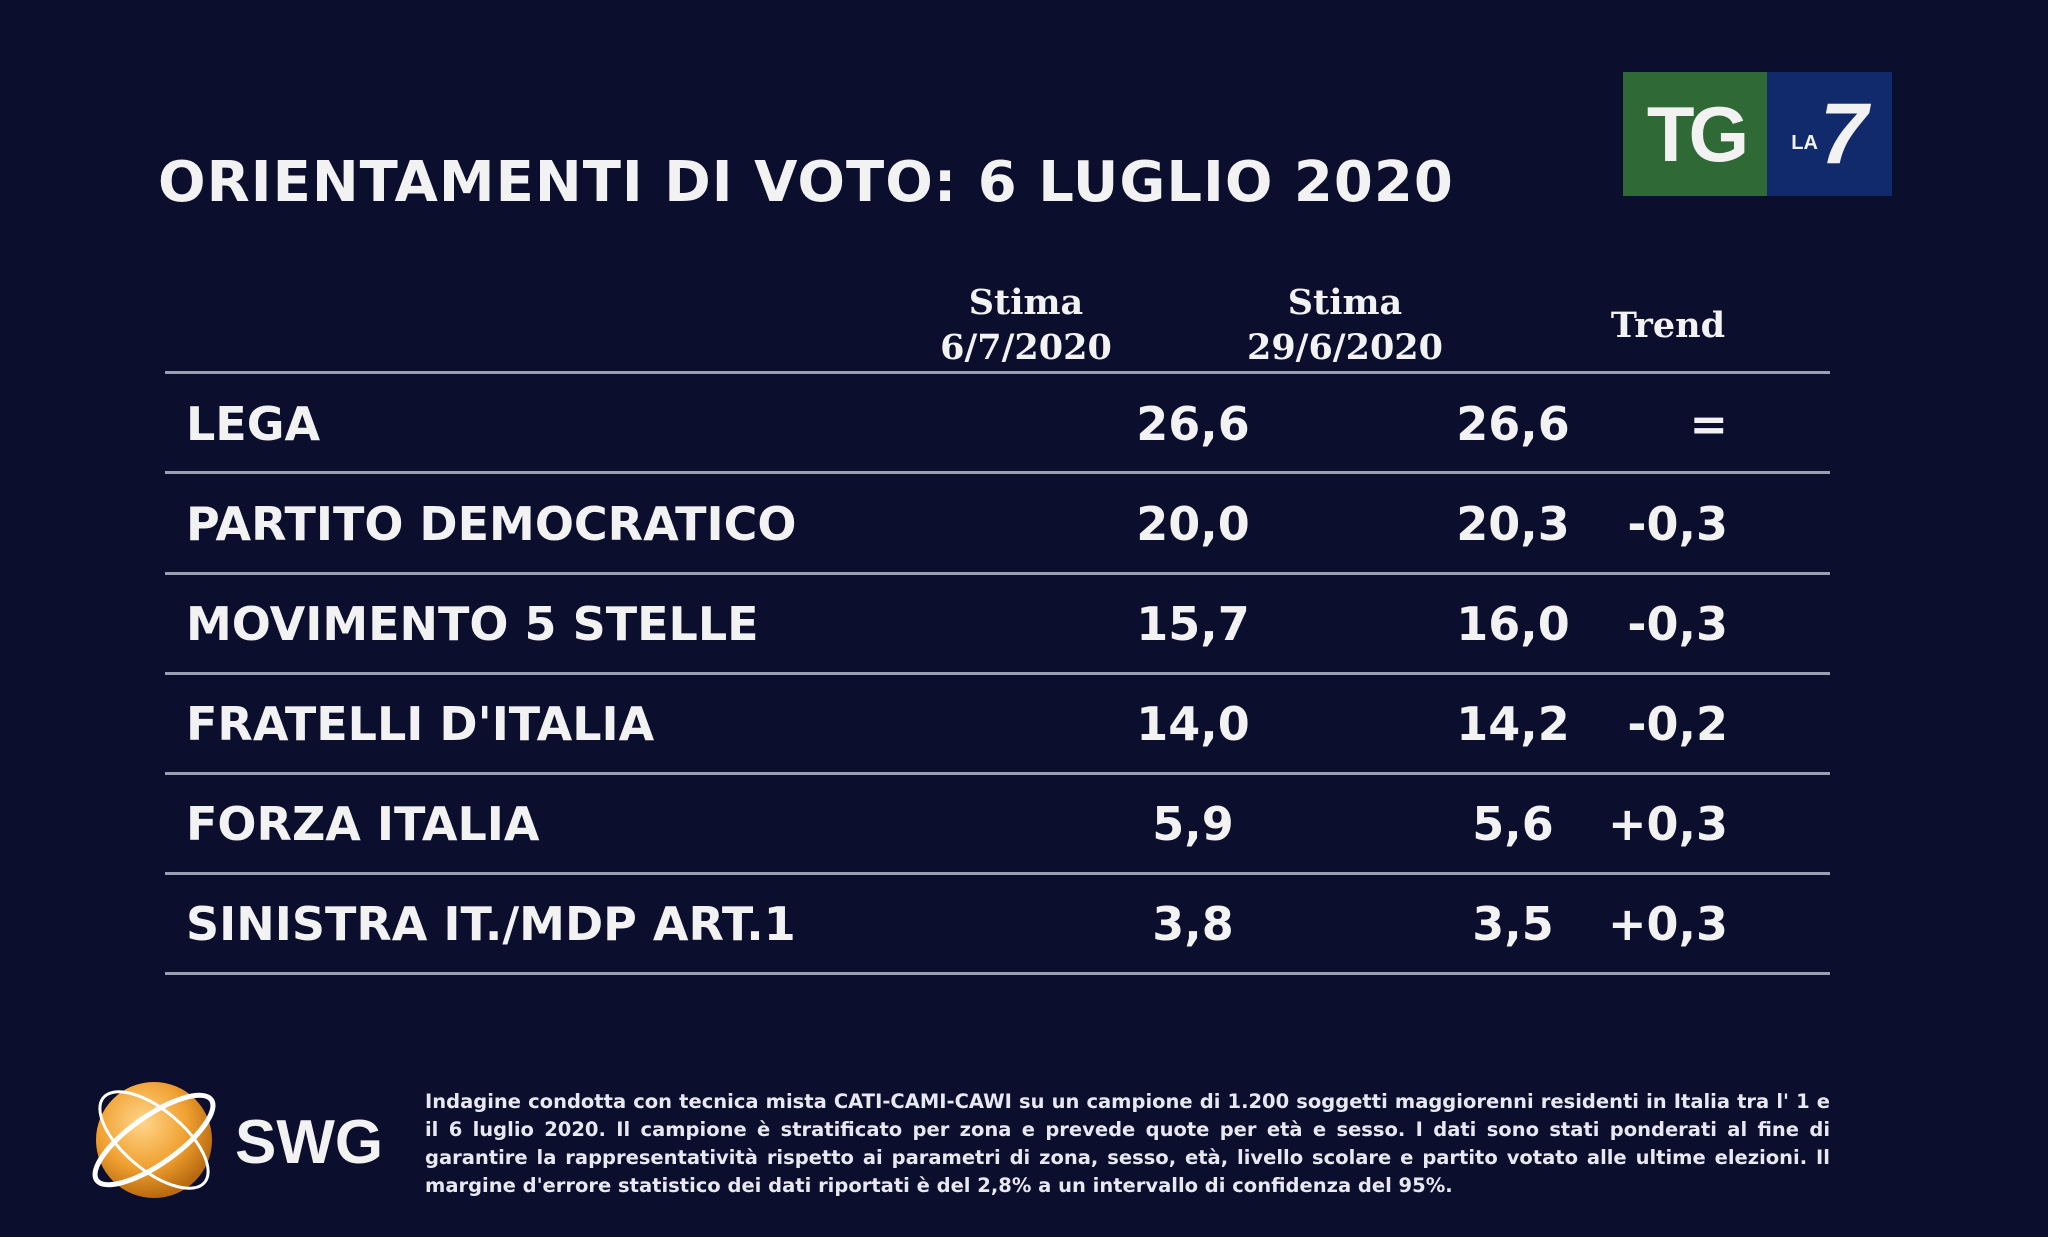  Describe the element at coordinates (154, 1140) in the screenshot. I see `swg-globe-icon` at that location.